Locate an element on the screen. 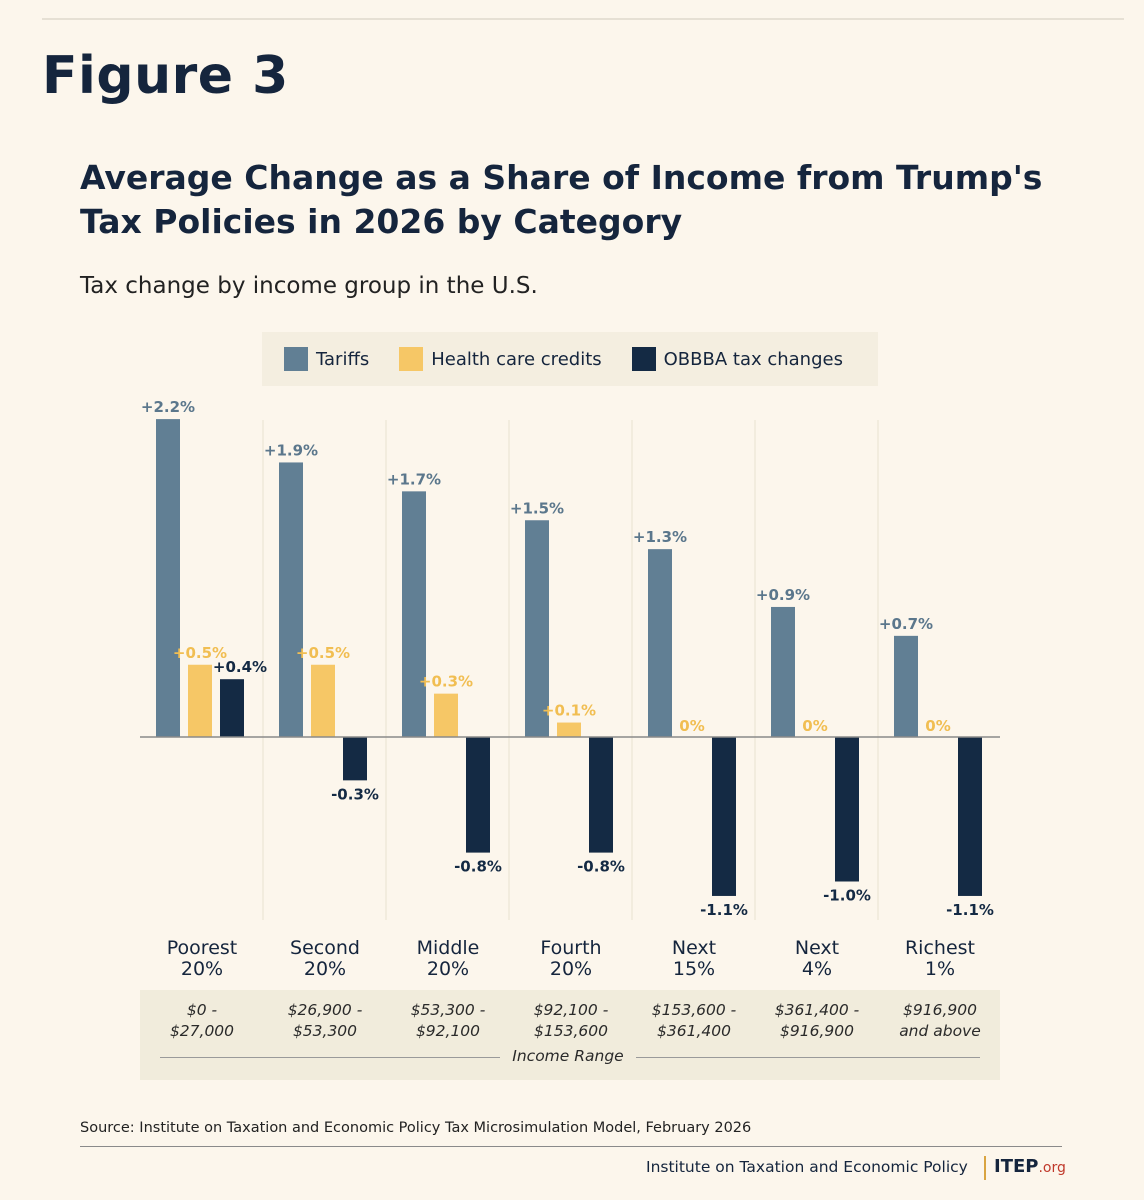 The height and width of the screenshot is (1200, 1144). legend-item-tariffs: Tariffs is located at coordinates (326, 359).